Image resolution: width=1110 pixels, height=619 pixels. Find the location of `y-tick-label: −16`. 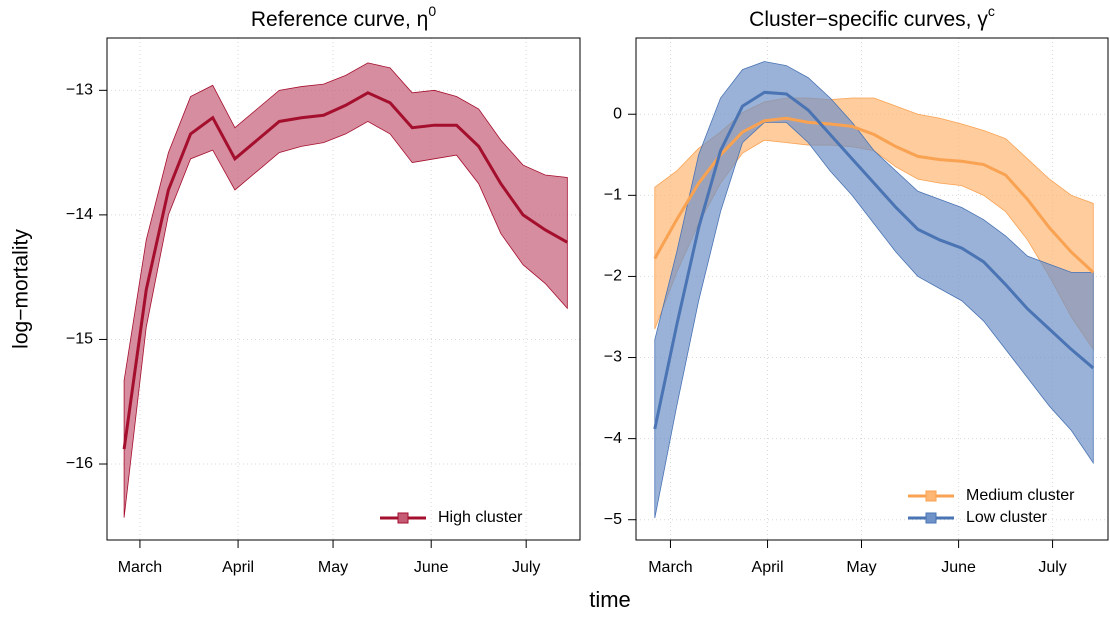

y-tick-label: −16 is located at coordinates (79, 463).